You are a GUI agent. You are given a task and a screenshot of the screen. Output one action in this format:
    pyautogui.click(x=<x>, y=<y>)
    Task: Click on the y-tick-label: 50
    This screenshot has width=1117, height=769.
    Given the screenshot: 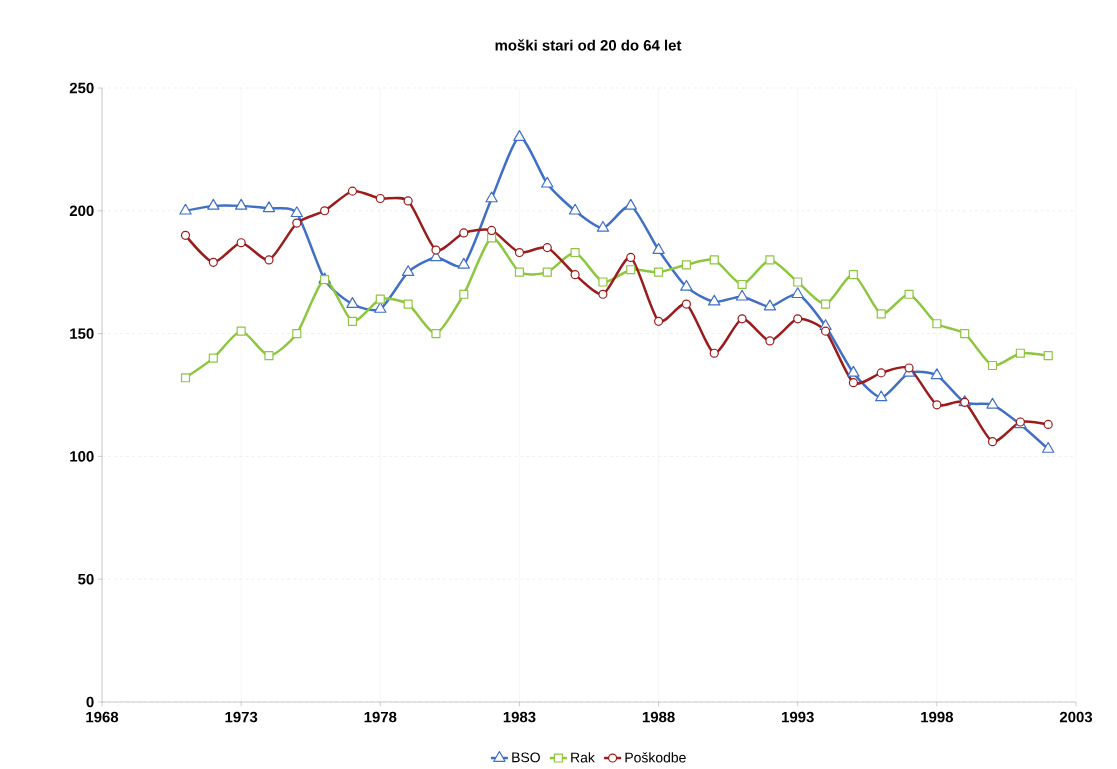 What is the action you would take?
    pyautogui.click(x=86, y=579)
    